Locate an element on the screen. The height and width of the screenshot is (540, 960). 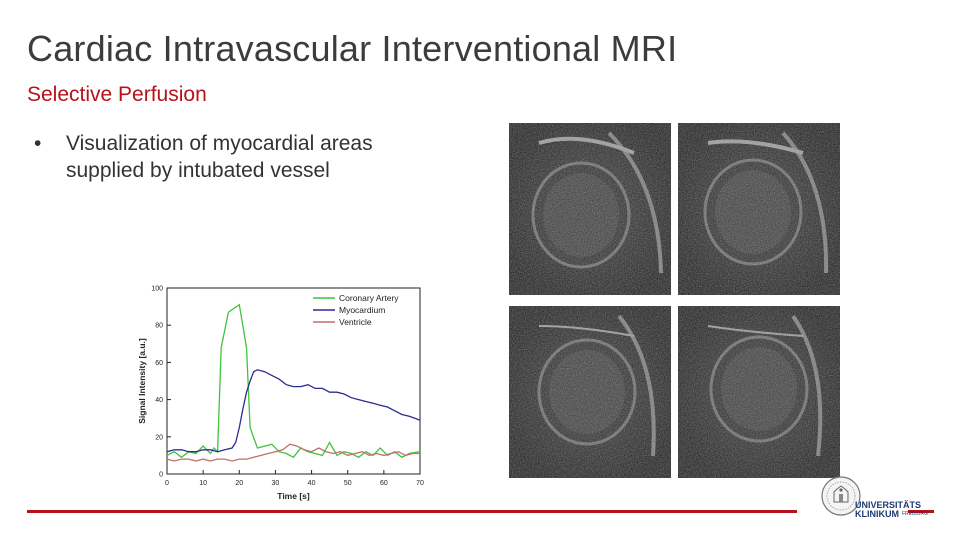
legend-label: Myocardium is located at coordinates (362, 310).